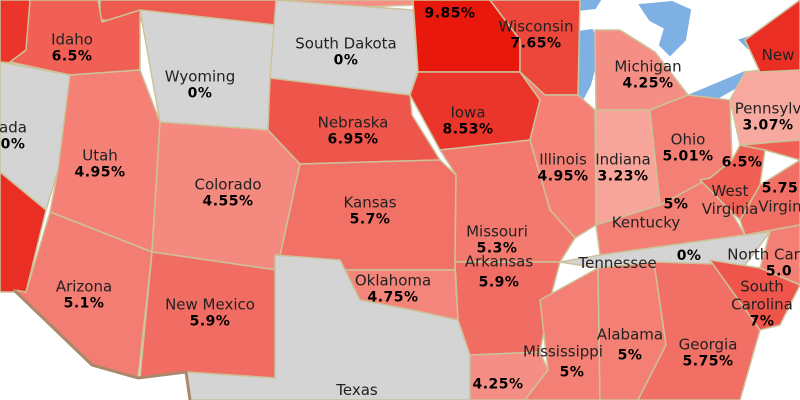 The height and width of the screenshot is (400, 800). What do you see at coordinates (764, 105) in the screenshot?
I see `state-pa` at bounding box center [764, 105].